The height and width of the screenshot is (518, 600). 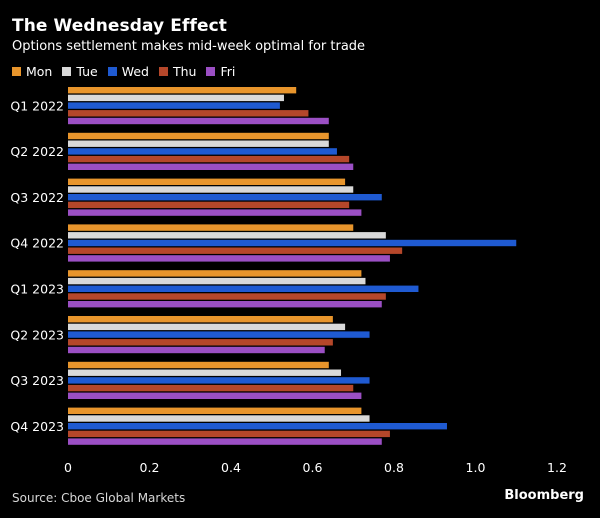 What do you see at coordinates (37, 197) in the screenshot?
I see `category-label: Q3 2022` at bounding box center [37, 197].